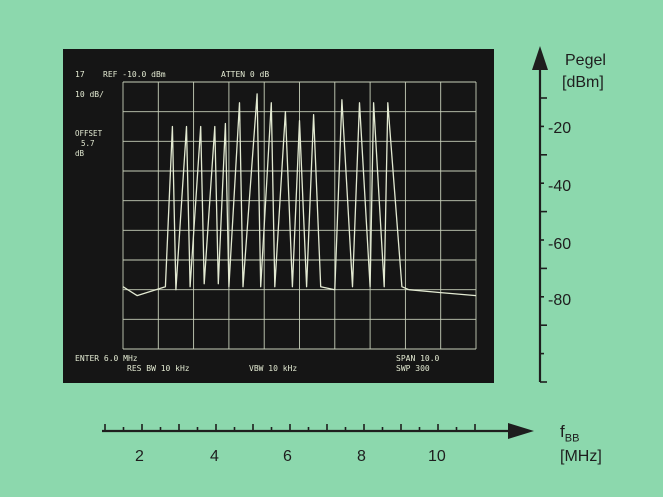 The width and height of the screenshot is (663, 497). What do you see at coordinates (158, 368) in the screenshot?
I see `res-bw: RES BW 10 kHz` at bounding box center [158, 368].